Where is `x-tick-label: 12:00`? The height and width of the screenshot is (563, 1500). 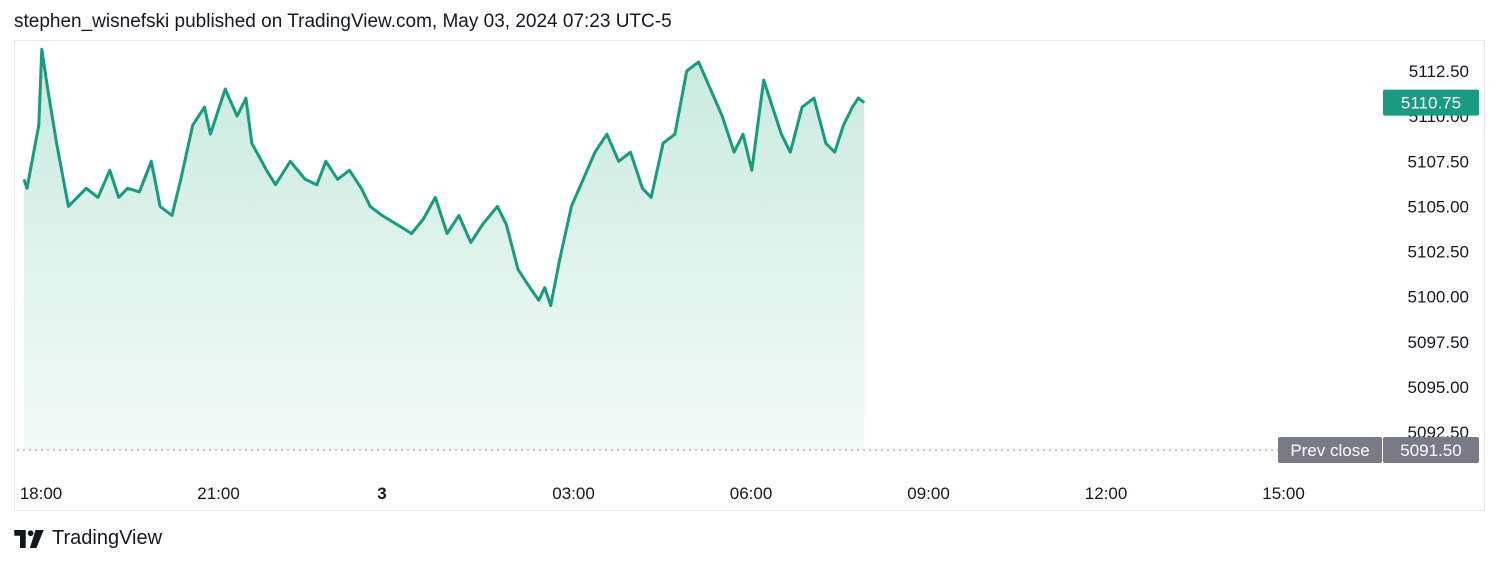
x-tick-label: 12:00 is located at coordinates (1106, 493).